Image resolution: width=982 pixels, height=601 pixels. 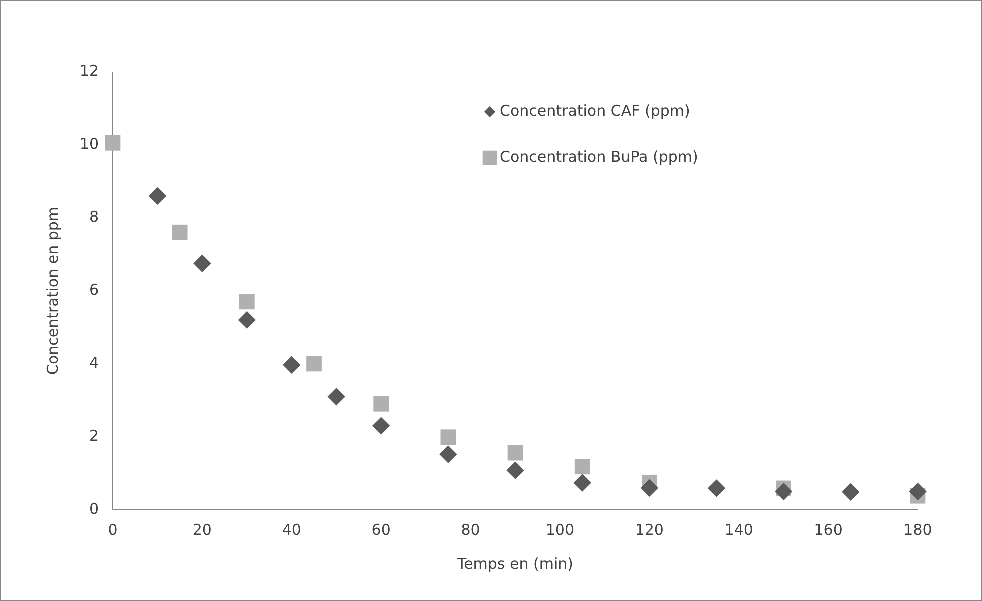 I want to click on x-tick-label: 100, so click(x=560, y=530).